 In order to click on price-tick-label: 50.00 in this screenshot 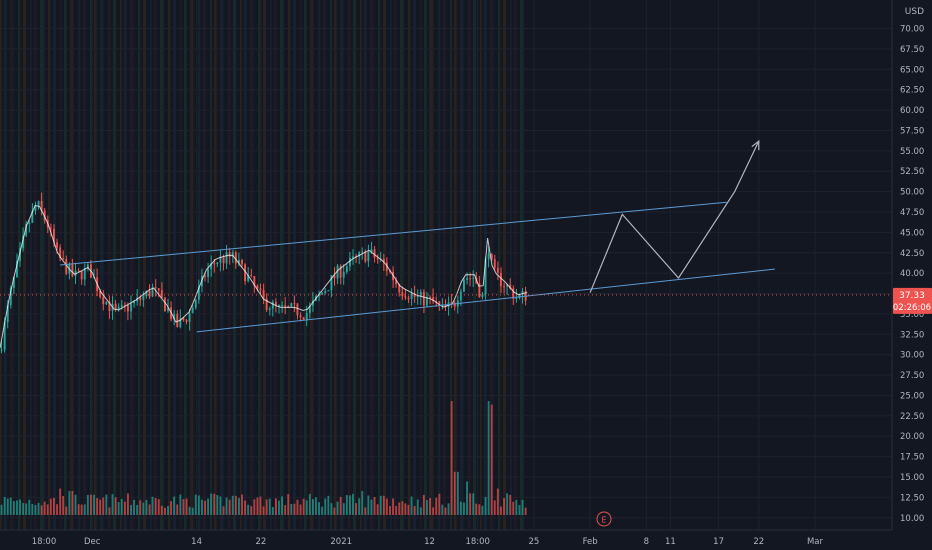, I will do `click(912, 193)`.